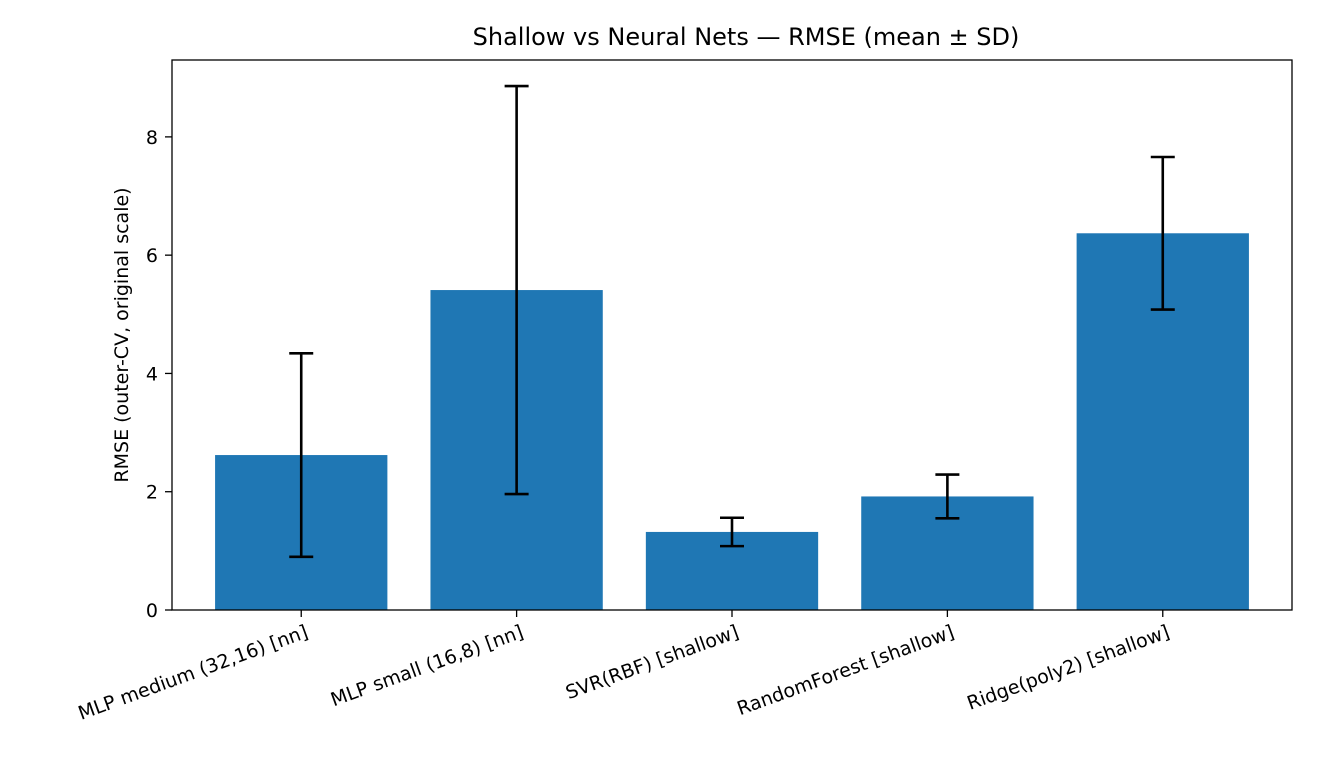 The width and height of the screenshot is (1344, 768). Describe the element at coordinates (193, 673) in the screenshot. I see `x-tick-label-0: MLP medium (32,16) [nn]` at that location.